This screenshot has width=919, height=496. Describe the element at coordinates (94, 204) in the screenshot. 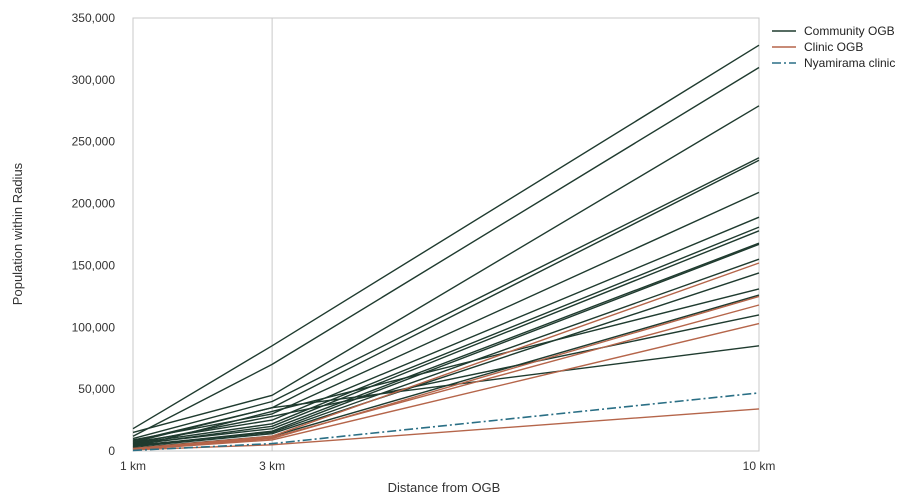

I see `y-tick-label: 200,000` at that location.